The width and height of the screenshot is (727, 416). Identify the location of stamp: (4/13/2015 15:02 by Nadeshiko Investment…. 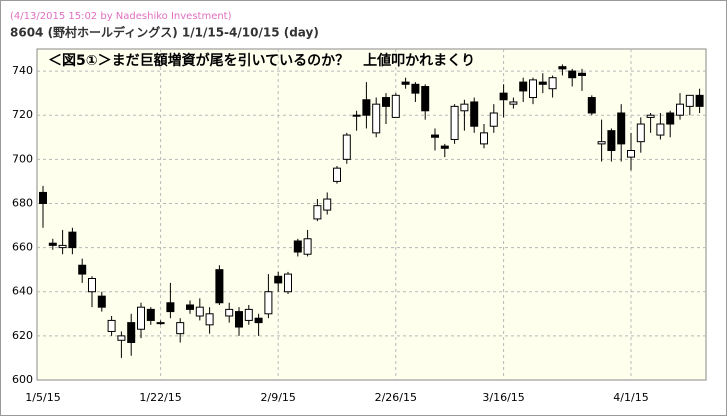
(121, 16).